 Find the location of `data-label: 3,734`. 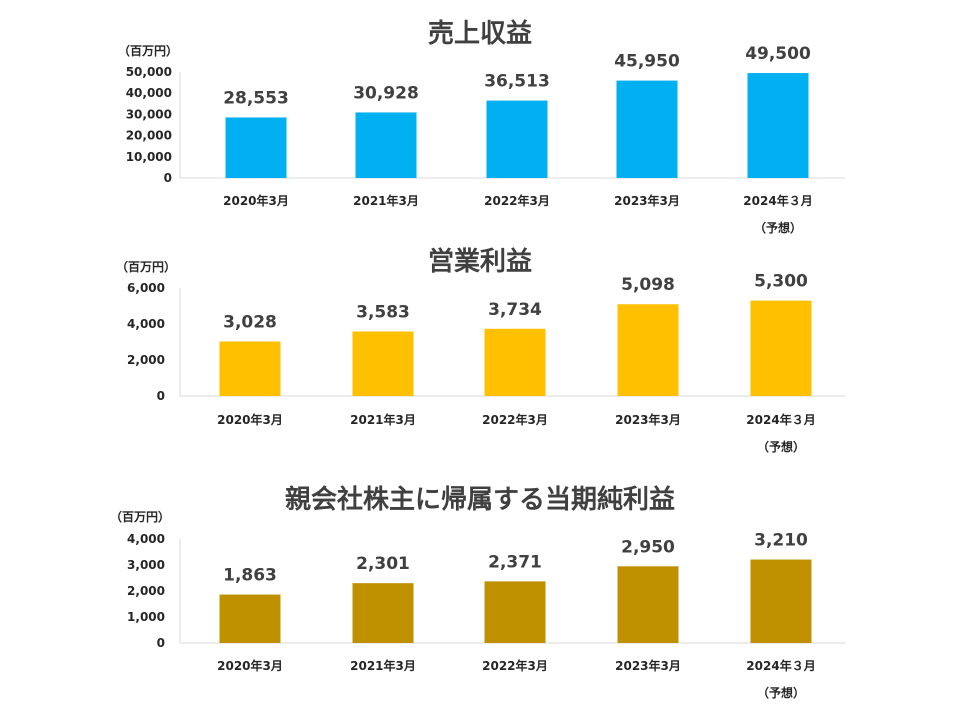

data-label: 3,734 is located at coordinates (515, 310).